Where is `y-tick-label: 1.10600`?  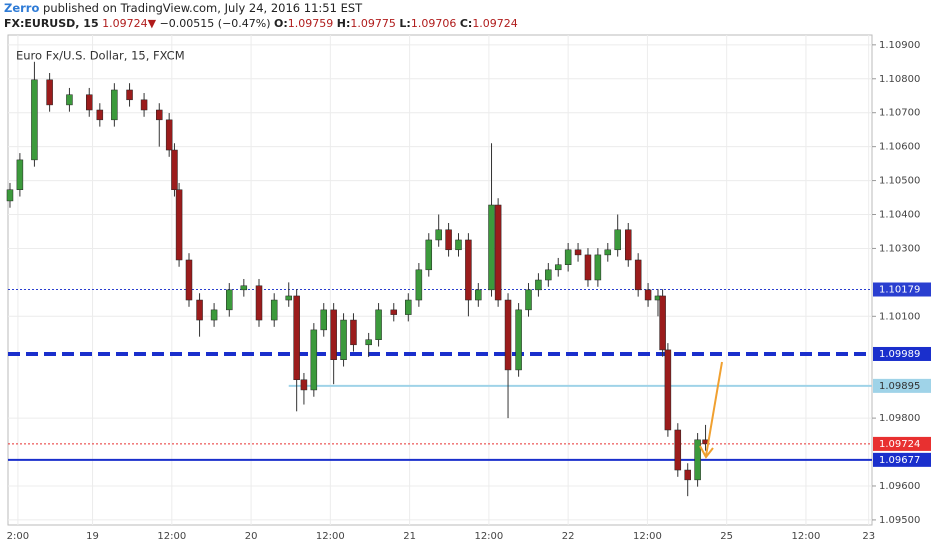 y-tick-label: 1.10600 is located at coordinates (899, 147).